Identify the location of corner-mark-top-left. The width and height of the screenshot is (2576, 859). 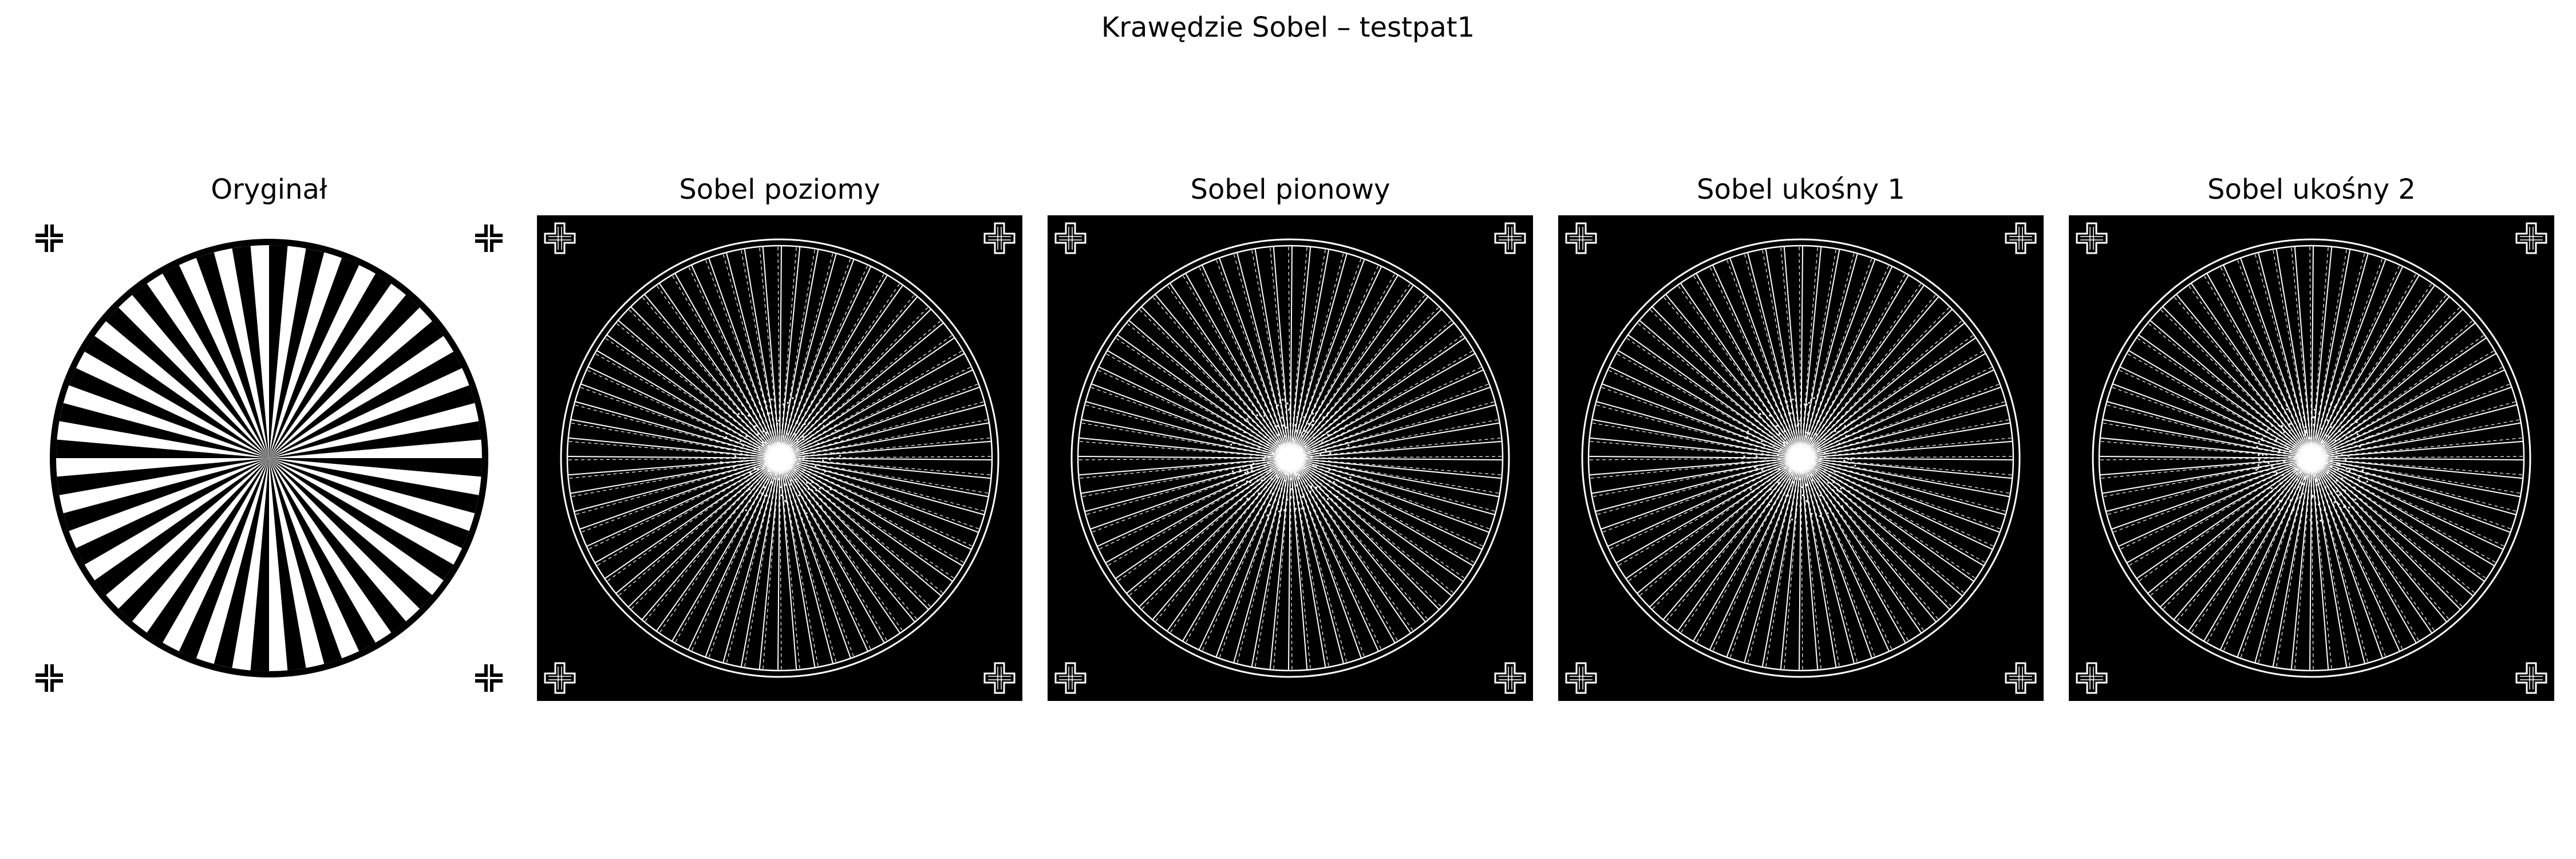
(49, 238).